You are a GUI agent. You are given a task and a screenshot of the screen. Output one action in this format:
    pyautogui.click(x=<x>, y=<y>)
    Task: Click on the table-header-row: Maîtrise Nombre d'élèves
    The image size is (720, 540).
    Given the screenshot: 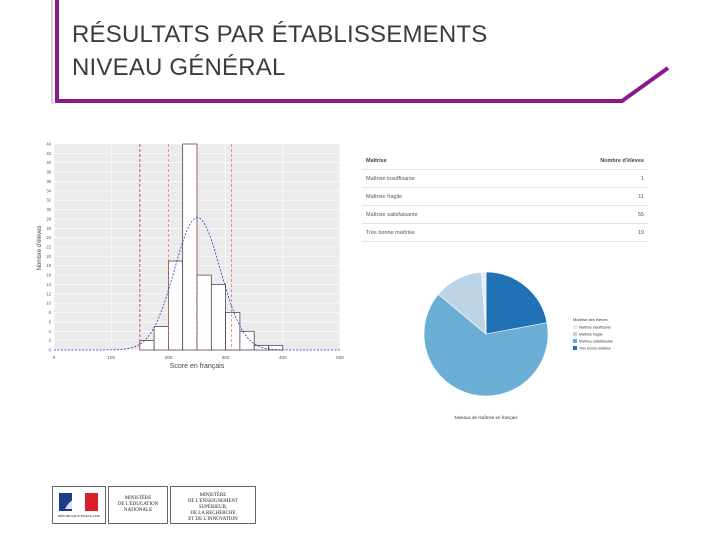 What is the action you would take?
    pyautogui.click(x=505, y=161)
    